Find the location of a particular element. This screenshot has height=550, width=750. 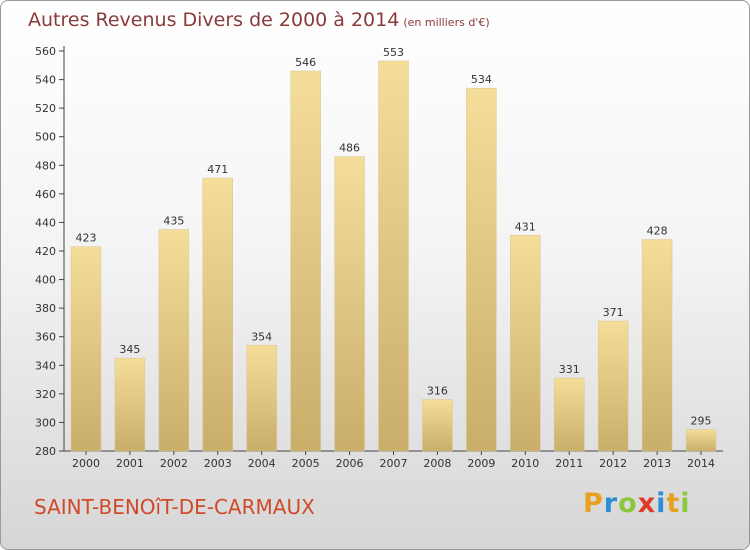

y-tick-label: 540 is located at coordinates (45, 80).